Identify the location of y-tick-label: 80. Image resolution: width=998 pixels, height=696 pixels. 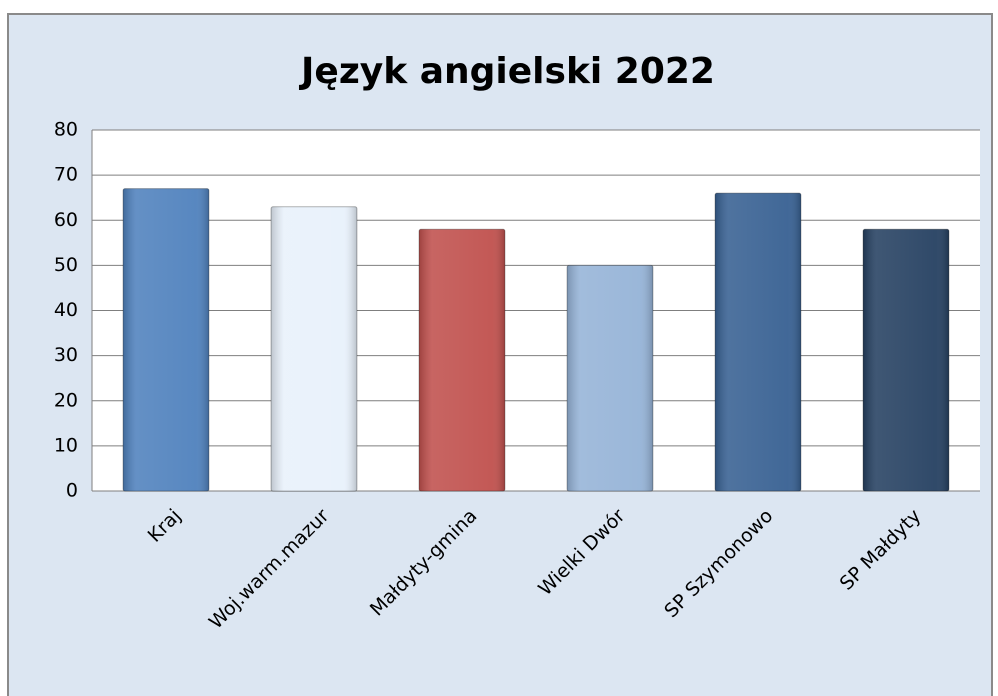
(66, 130).